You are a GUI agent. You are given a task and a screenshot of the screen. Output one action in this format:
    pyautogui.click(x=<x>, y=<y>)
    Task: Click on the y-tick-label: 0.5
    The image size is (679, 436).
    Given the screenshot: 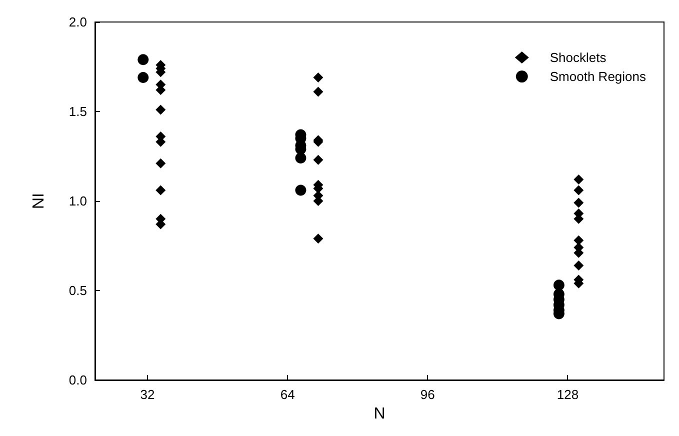 What is the action you would take?
    pyautogui.click(x=77, y=290)
    